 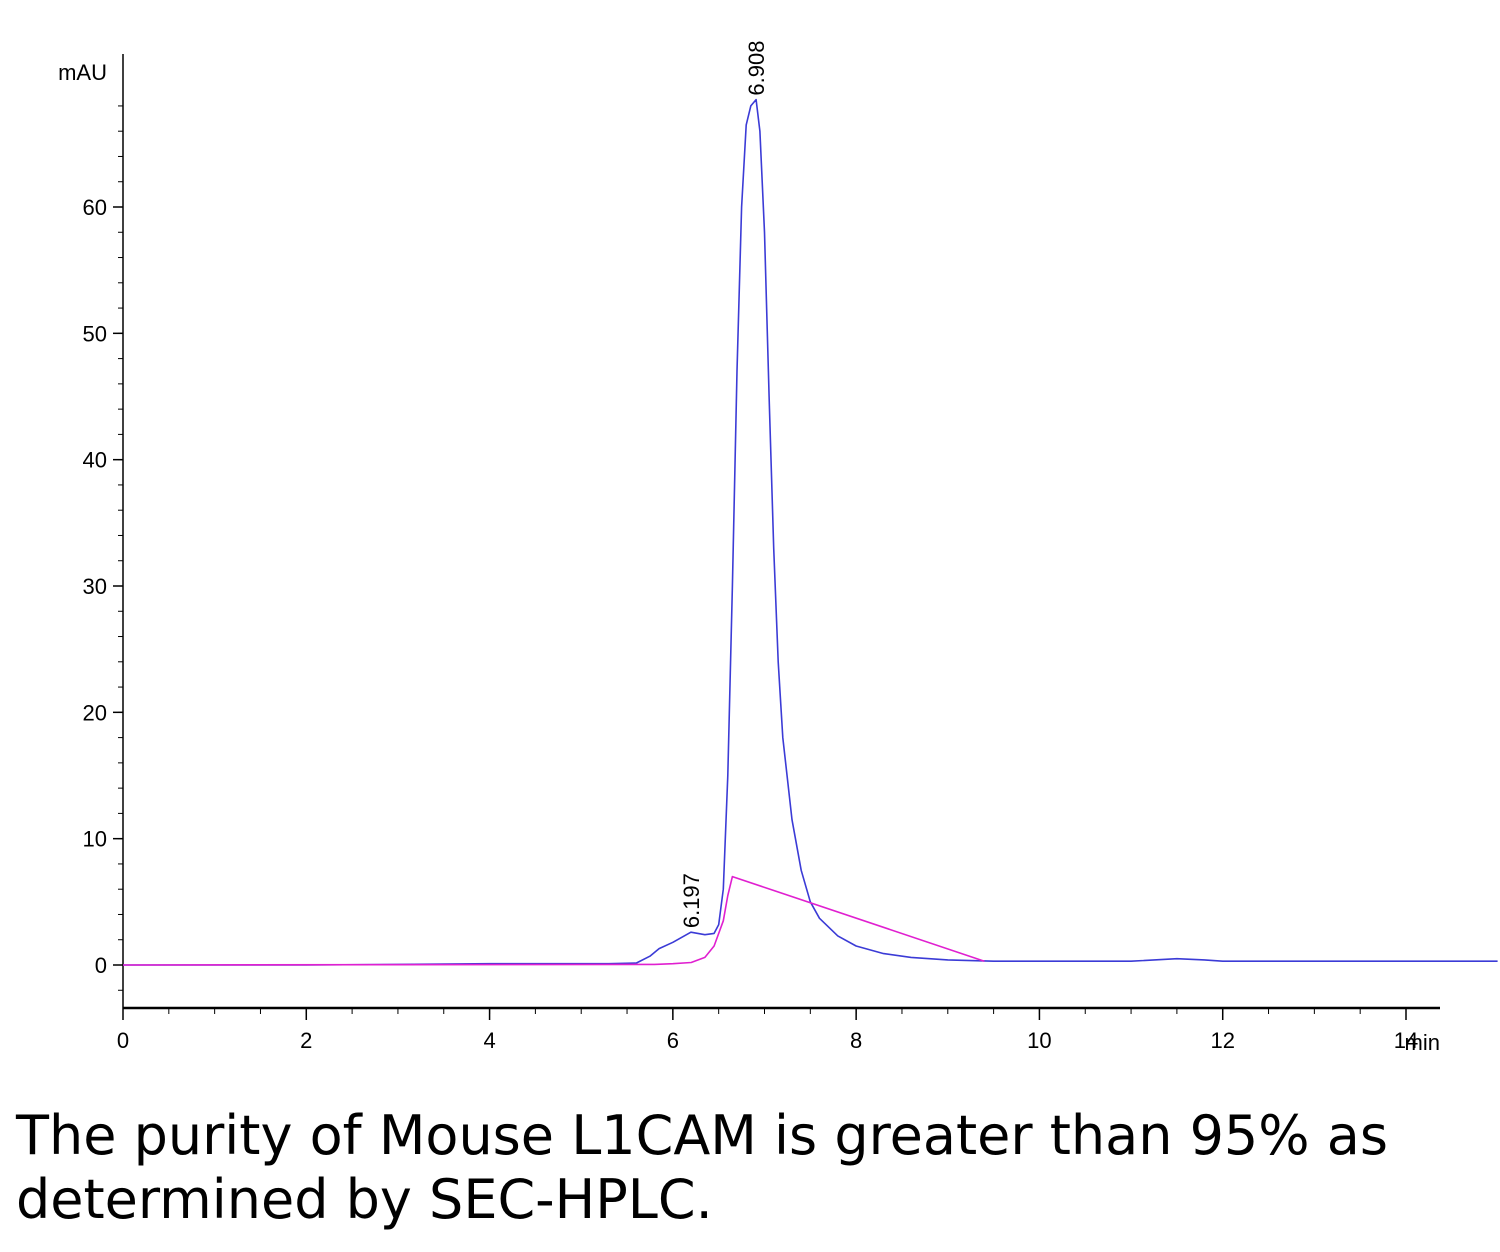 I want to click on x-tick-label: 2, so click(x=306, y=1040).